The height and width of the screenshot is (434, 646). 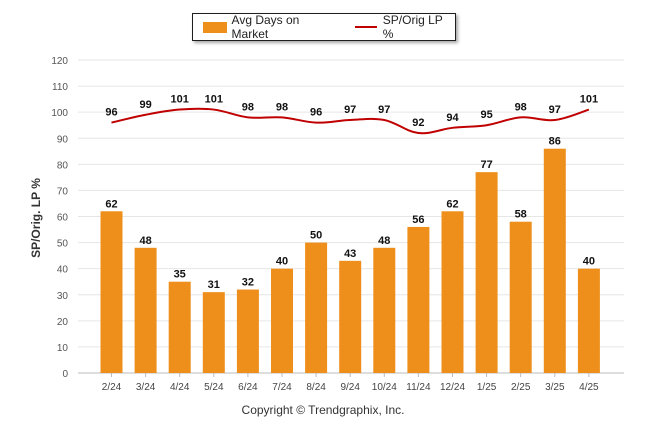 I want to click on x-tick-label: 9/24, so click(x=350, y=387).